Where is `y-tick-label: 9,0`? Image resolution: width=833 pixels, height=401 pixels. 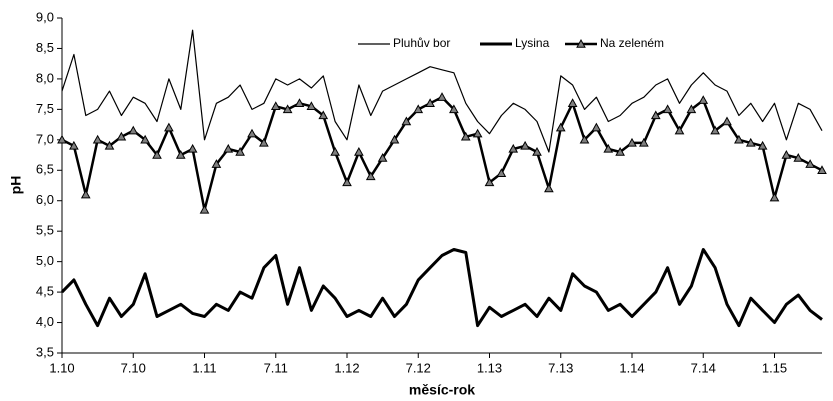 y-tick-label: 9,0 is located at coordinates (45, 16).